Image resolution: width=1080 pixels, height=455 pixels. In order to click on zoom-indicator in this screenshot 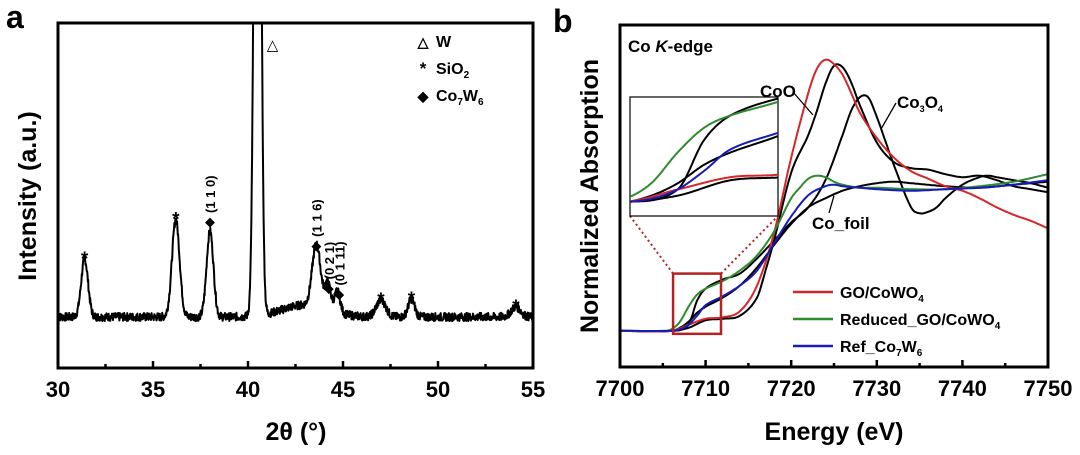, I will do `click(704, 275)`.